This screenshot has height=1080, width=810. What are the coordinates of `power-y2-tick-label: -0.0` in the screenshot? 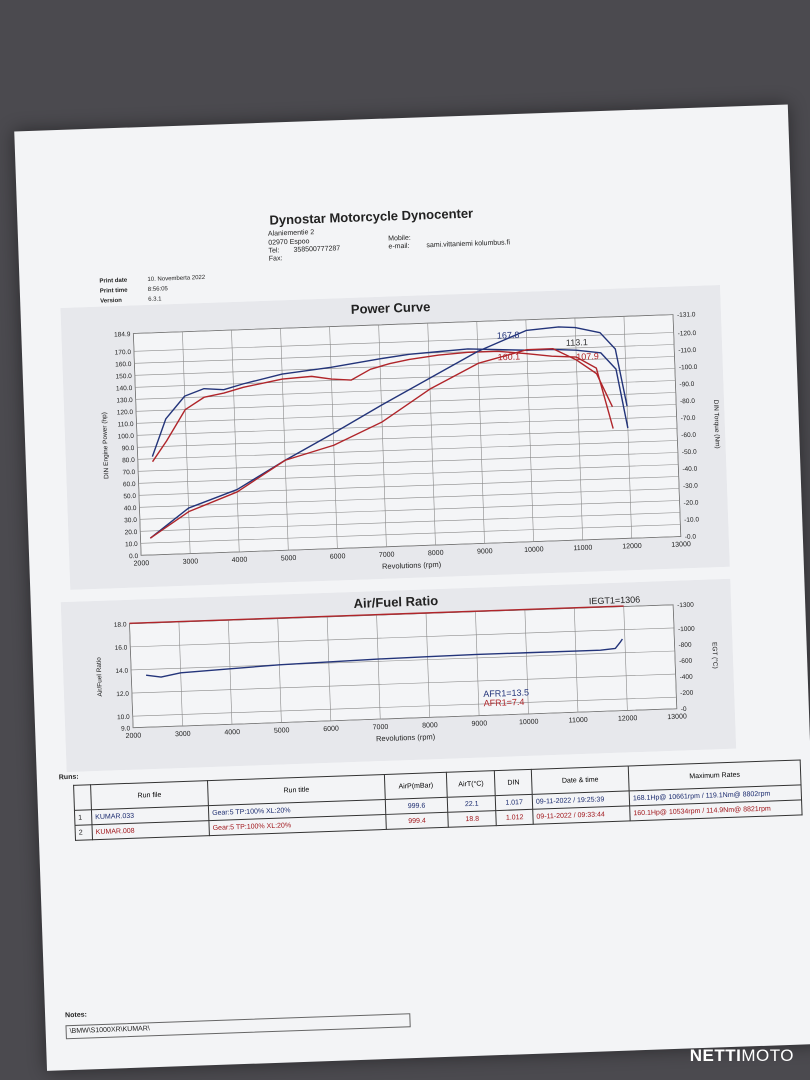 It's located at (691, 536).